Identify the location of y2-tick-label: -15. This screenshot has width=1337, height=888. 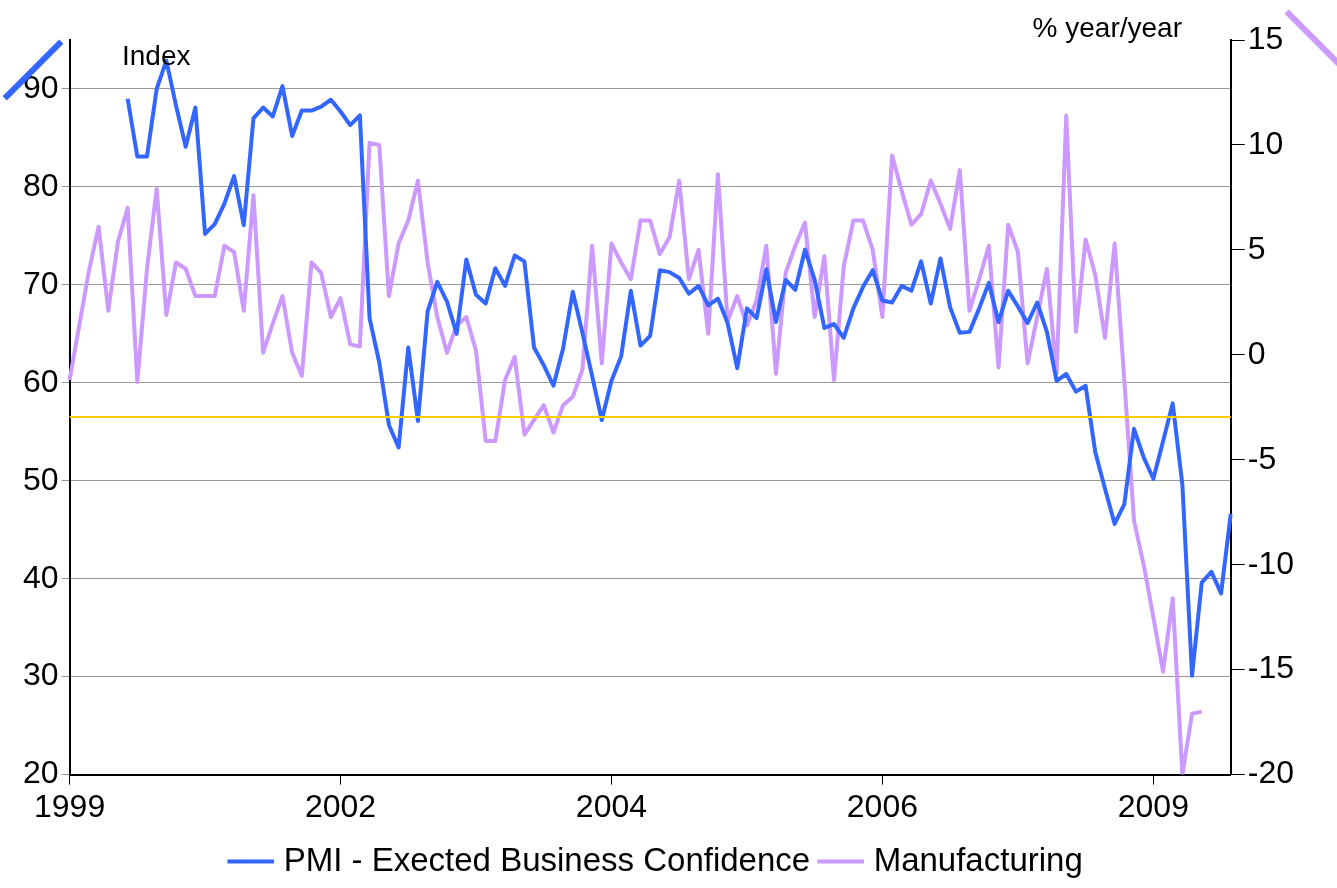
(1270, 667).